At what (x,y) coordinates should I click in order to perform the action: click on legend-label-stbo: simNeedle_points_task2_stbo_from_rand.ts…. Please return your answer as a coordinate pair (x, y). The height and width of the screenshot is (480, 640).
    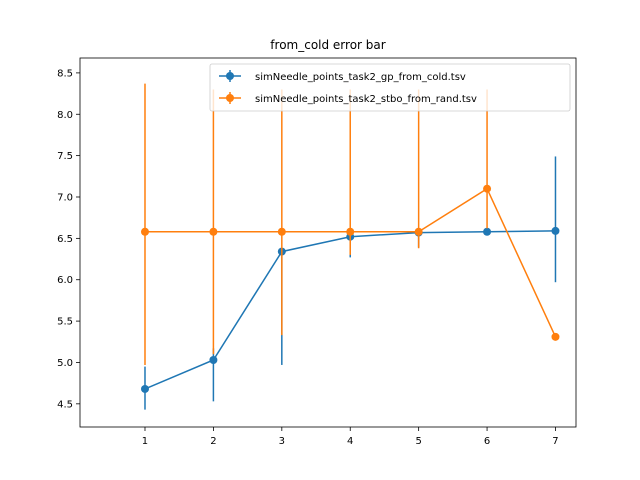
    Looking at the image, I should click on (366, 99).